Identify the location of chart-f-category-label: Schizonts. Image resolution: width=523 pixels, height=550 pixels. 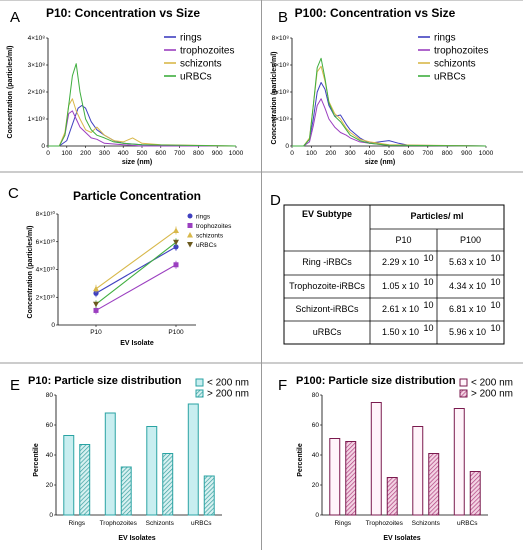
(426, 523).